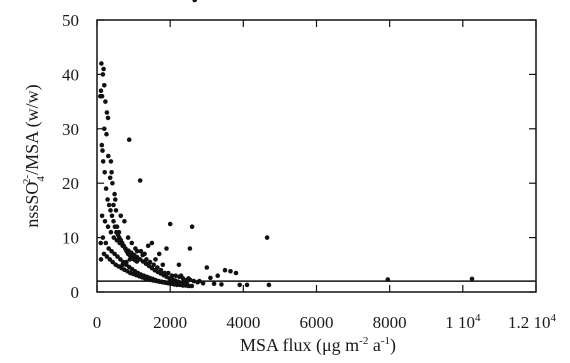 The image size is (570, 363). Describe the element at coordinates (97, 322) in the screenshot. I see `x-tick-label: 0` at that location.